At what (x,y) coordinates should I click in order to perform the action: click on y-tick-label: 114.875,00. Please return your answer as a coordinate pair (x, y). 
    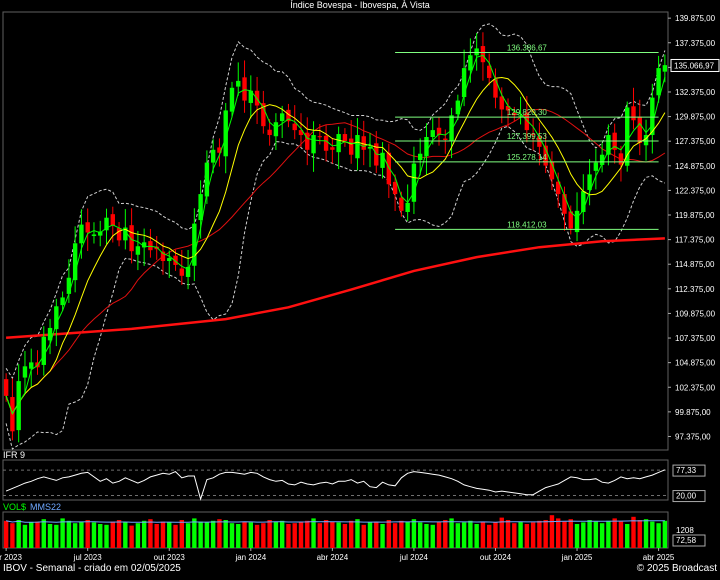
    Looking at the image, I should click on (695, 264).